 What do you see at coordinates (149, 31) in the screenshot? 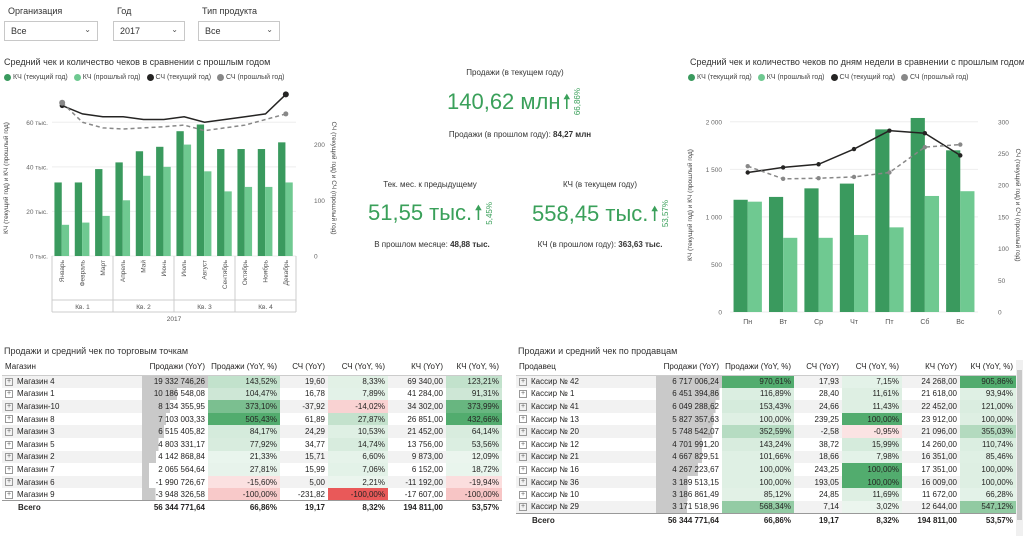
I see `filter-year-select: 2017 ⌄` at bounding box center [149, 31].